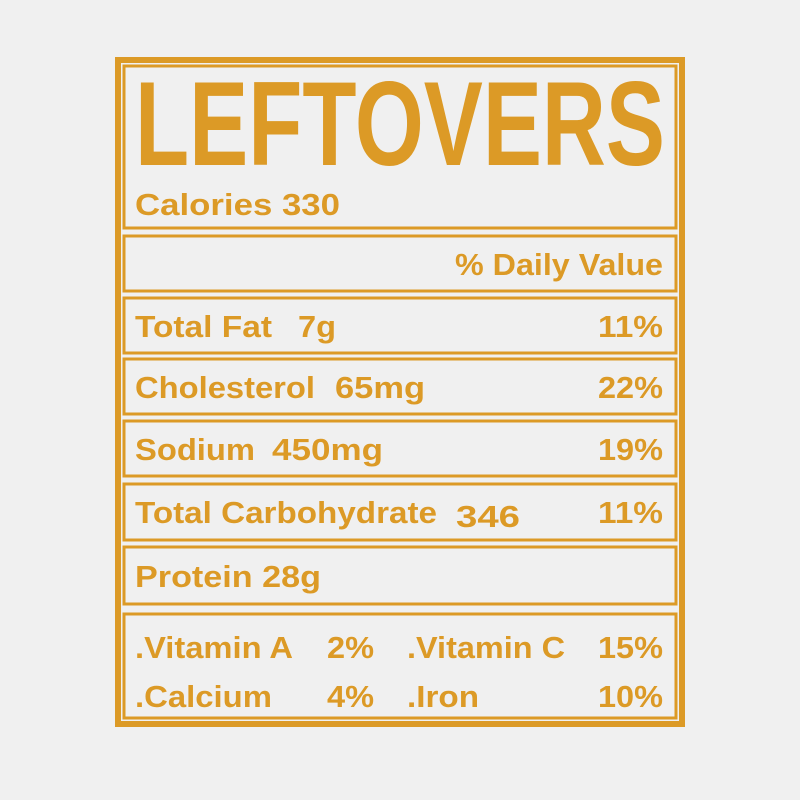 The image size is (800, 800). I want to click on nutrient-name: Total Fat, so click(203, 326).